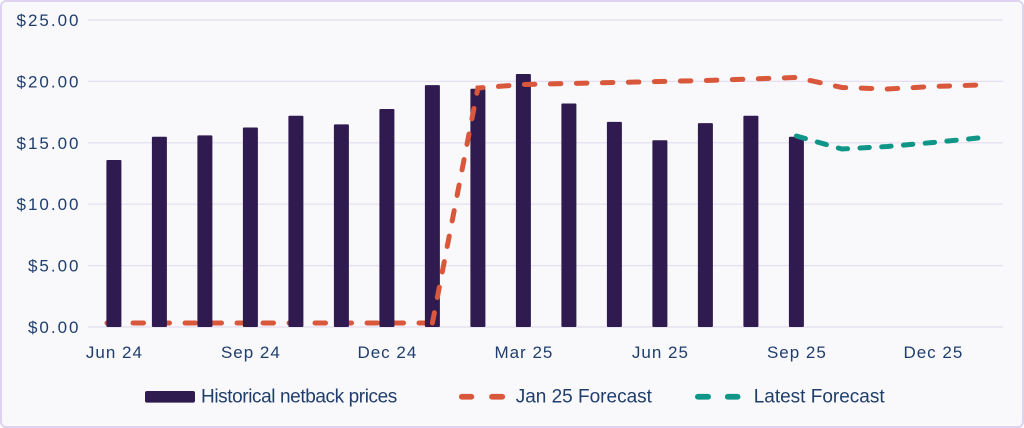  I want to click on svg-text: Dec 25, so click(933, 352).